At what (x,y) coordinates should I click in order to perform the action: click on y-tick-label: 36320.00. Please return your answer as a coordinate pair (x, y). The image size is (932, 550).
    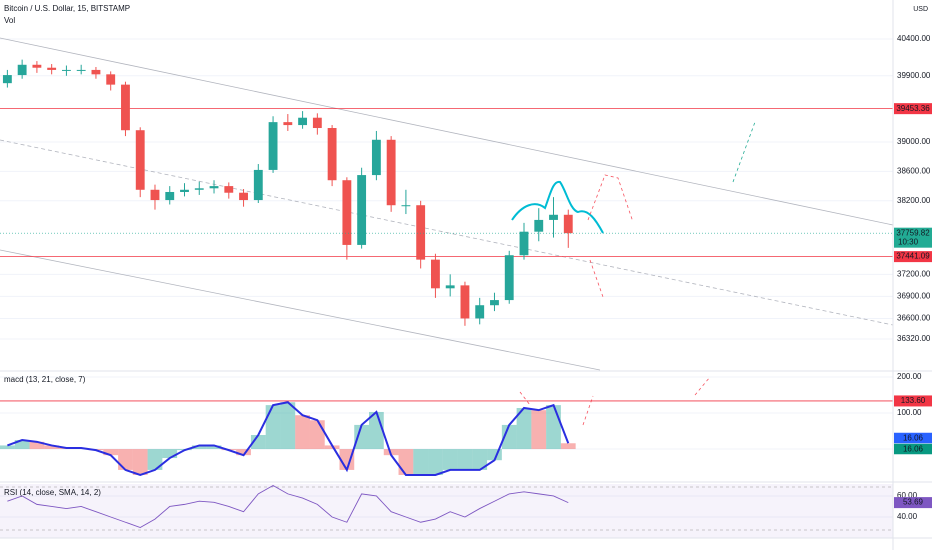
    Looking at the image, I should click on (914, 338).